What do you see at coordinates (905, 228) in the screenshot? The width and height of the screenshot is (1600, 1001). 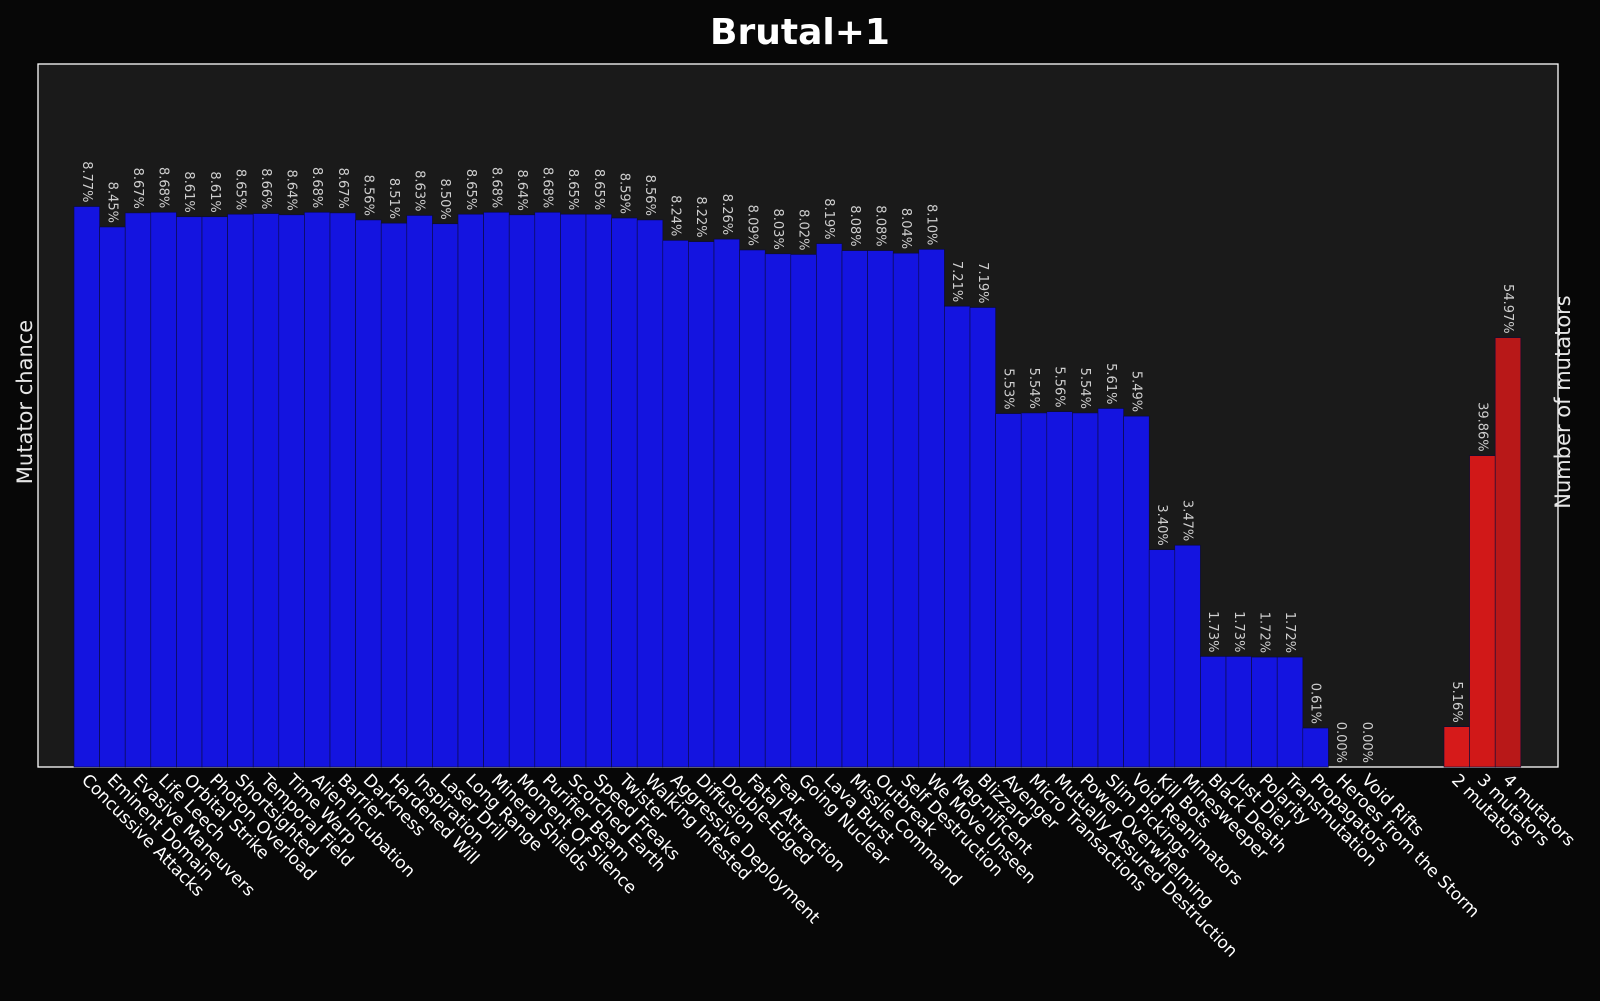 I see `mutator-value-label: 8.04%` at bounding box center [905, 228].